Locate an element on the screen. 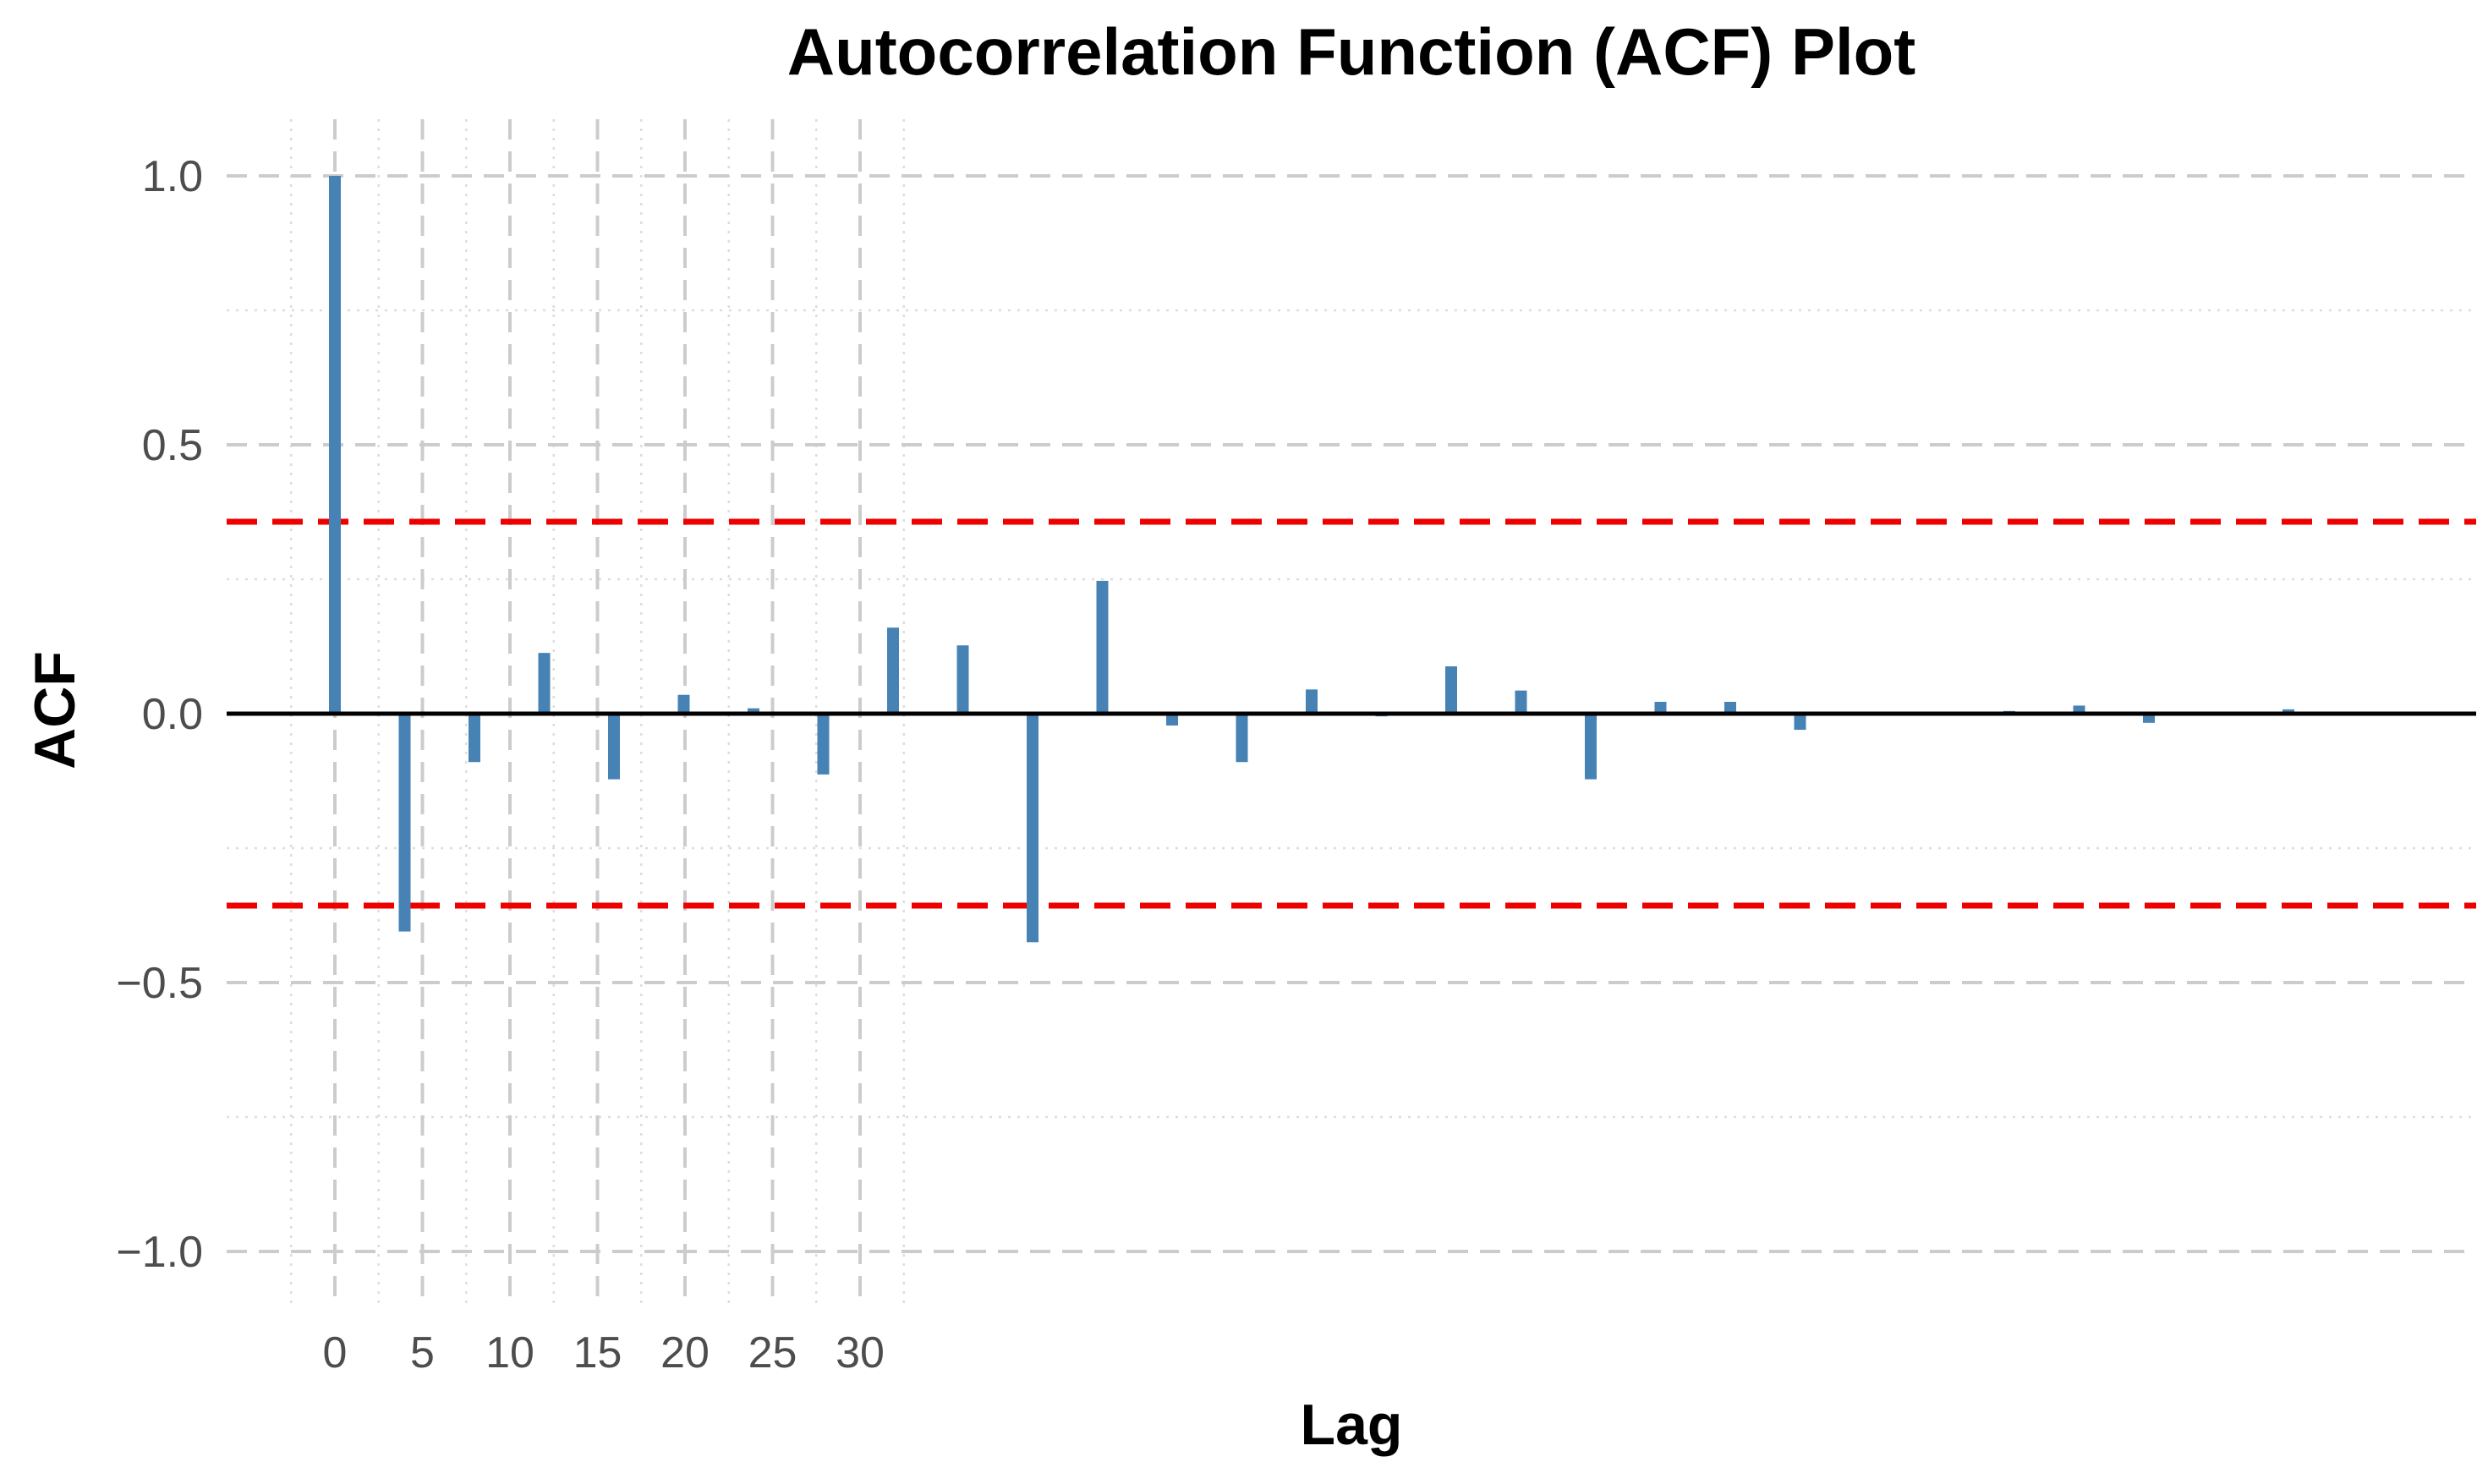  x-tick-label: 0 is located at coordinates (335, 1352).